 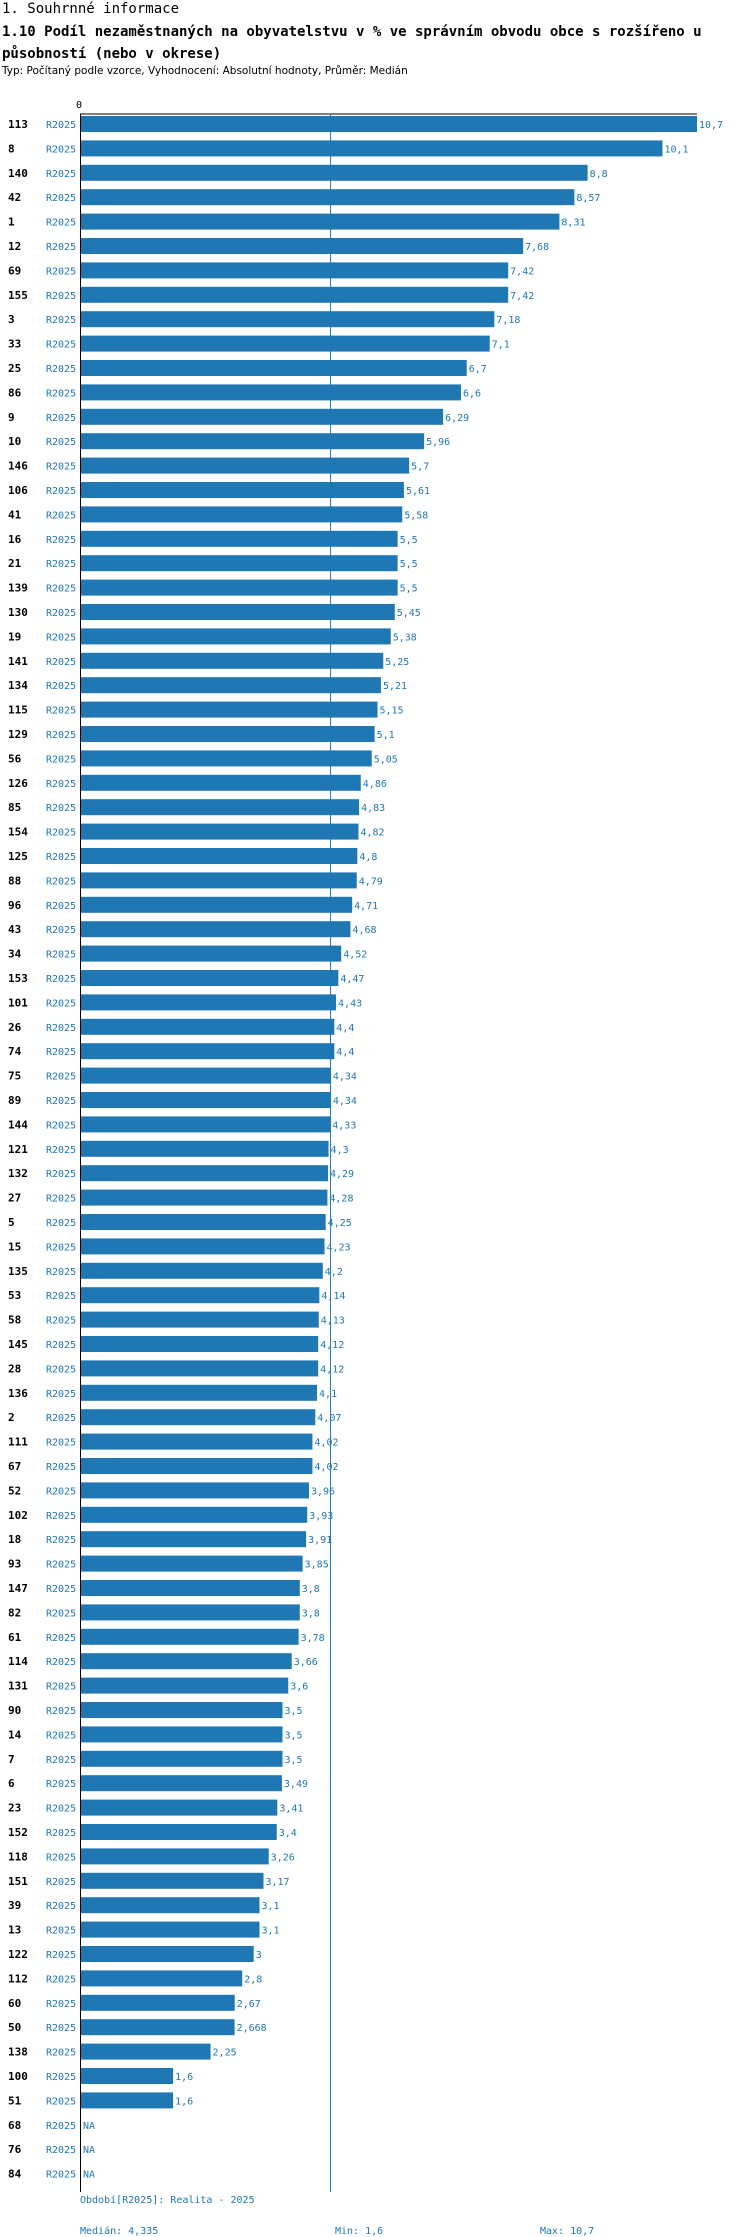 I want to click on row-label: 67, so click(x=14, y=1466).